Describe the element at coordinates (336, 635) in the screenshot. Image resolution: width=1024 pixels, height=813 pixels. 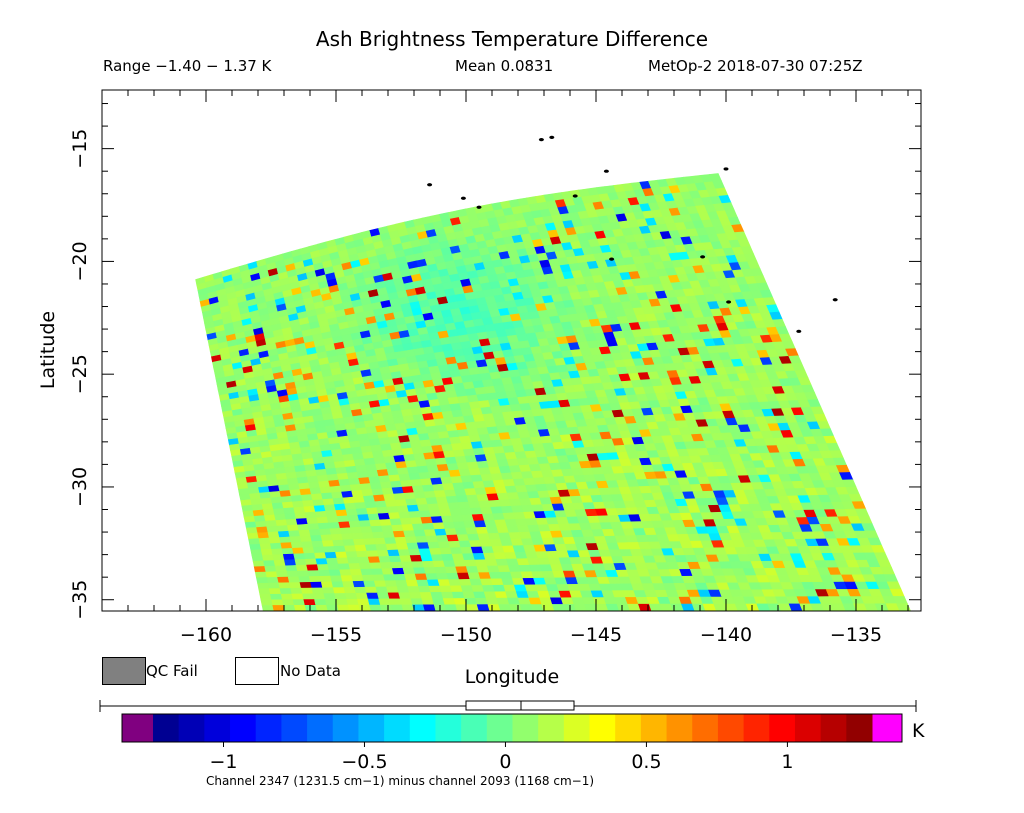
I see `x-tick-label: −155` at that location.